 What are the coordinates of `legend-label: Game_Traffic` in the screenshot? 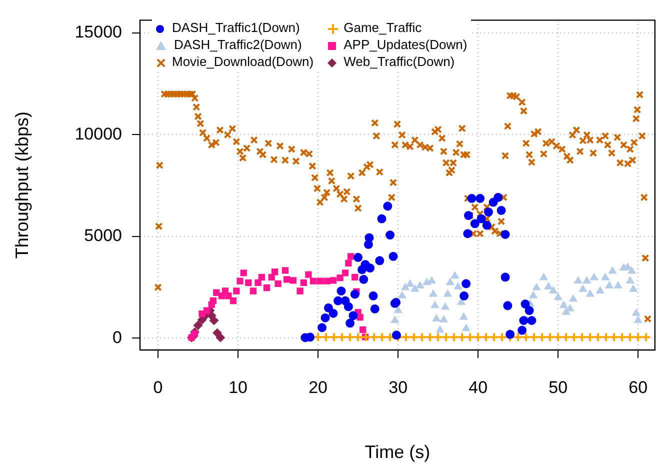 It's located at (383, 27).